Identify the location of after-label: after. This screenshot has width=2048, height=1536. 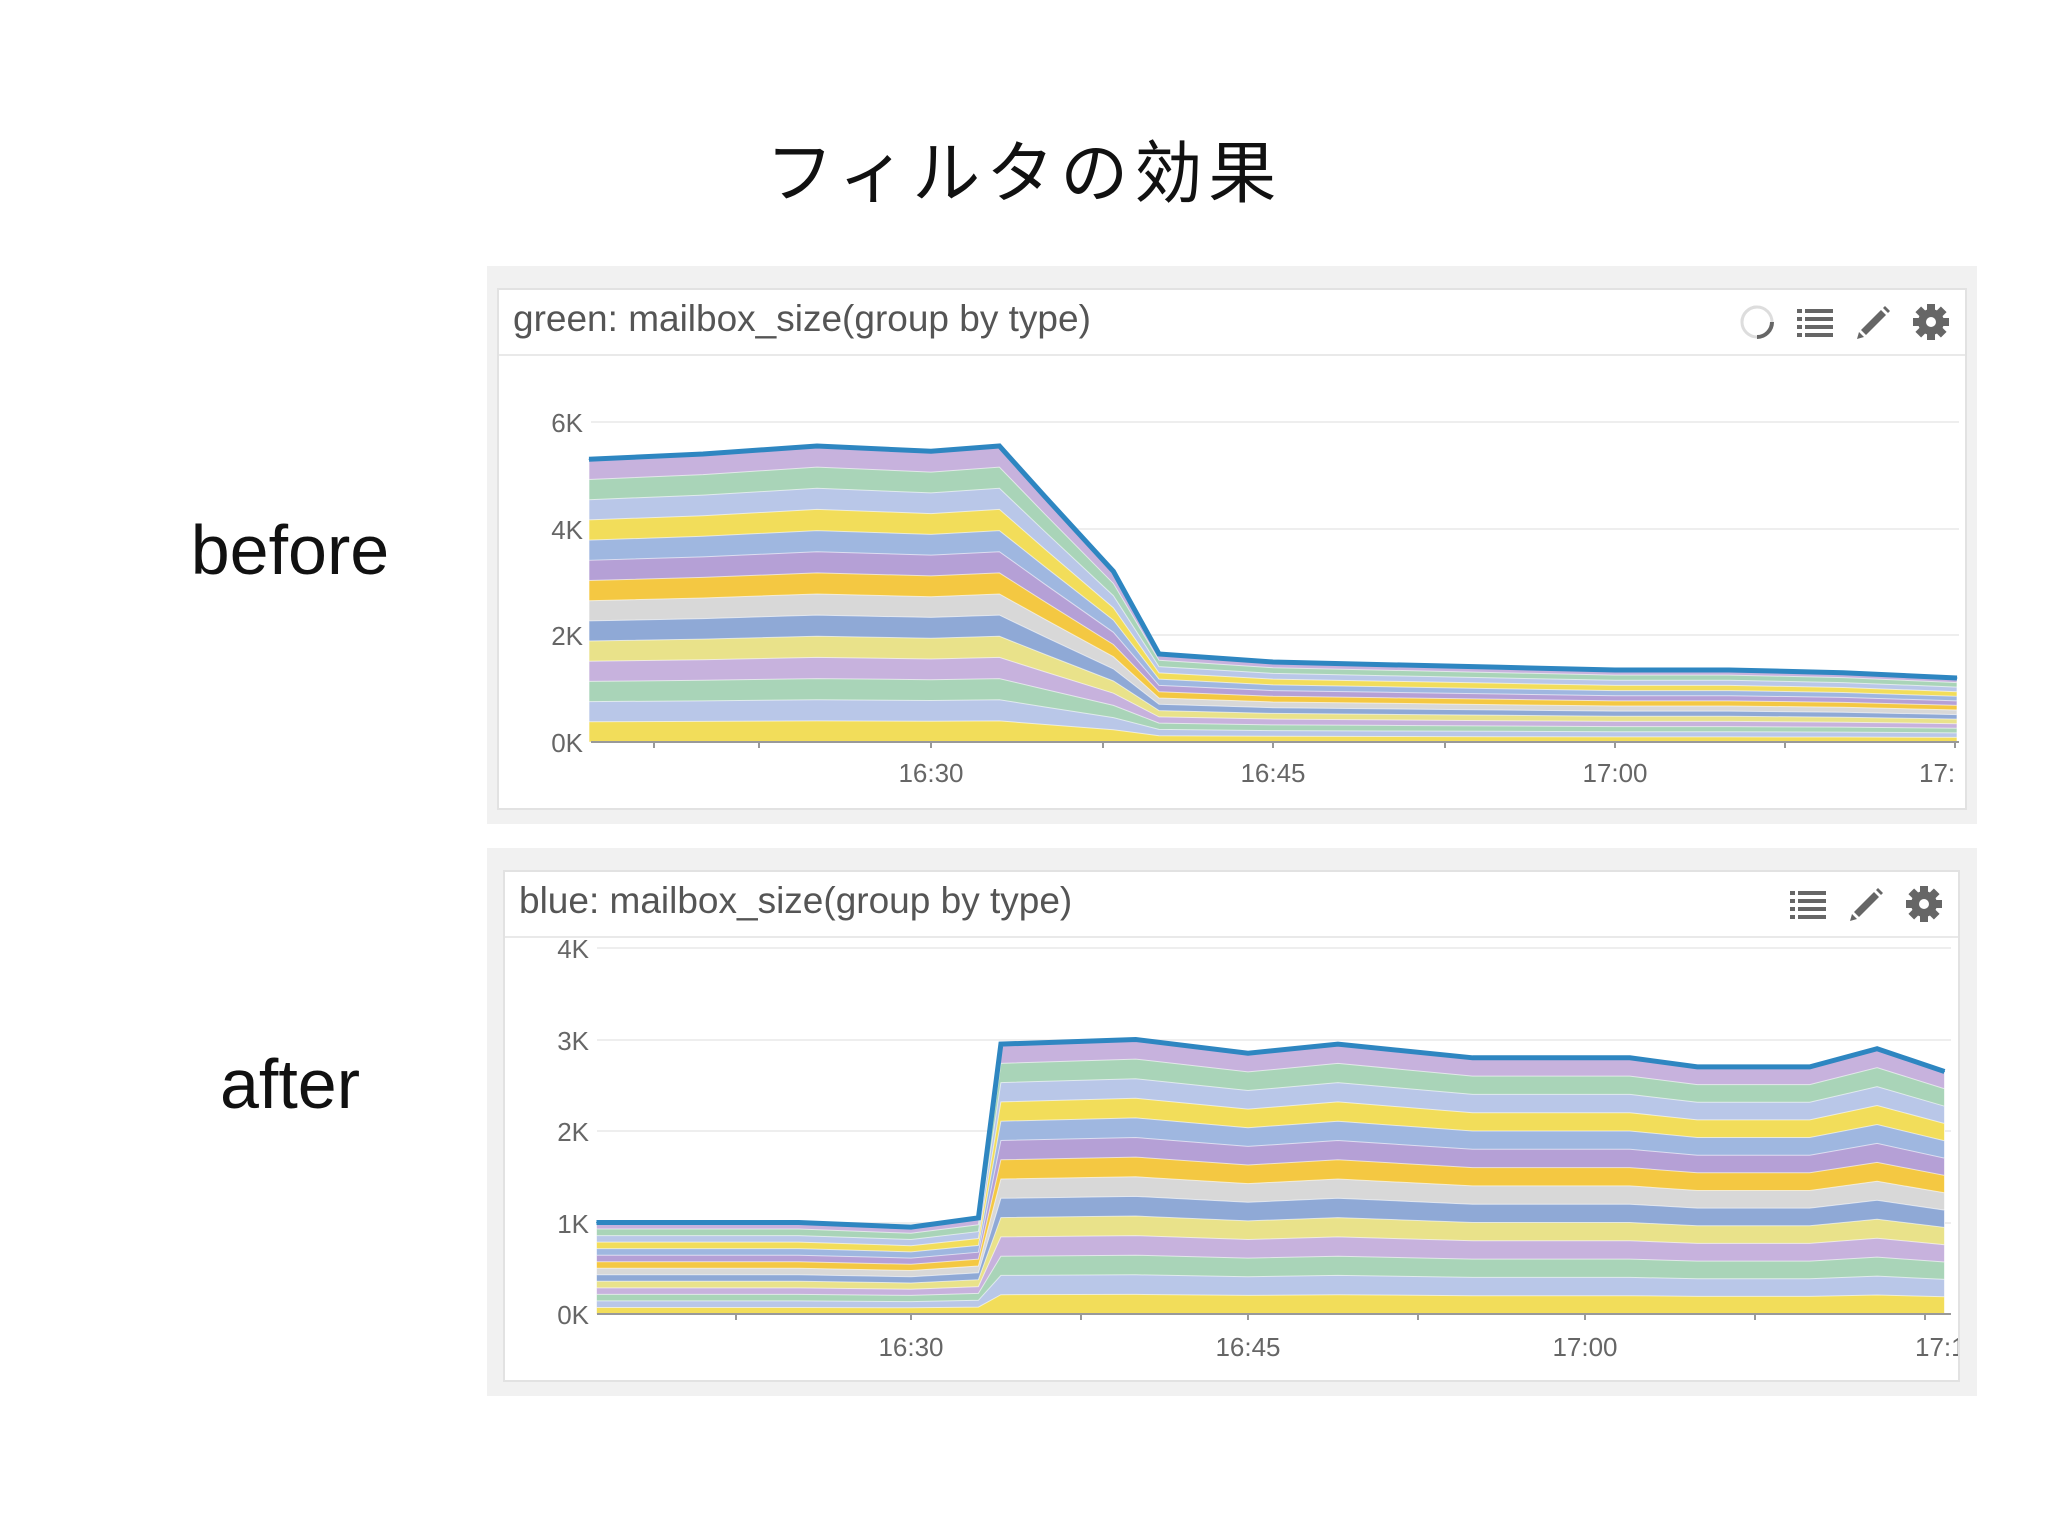
(290, 1084).